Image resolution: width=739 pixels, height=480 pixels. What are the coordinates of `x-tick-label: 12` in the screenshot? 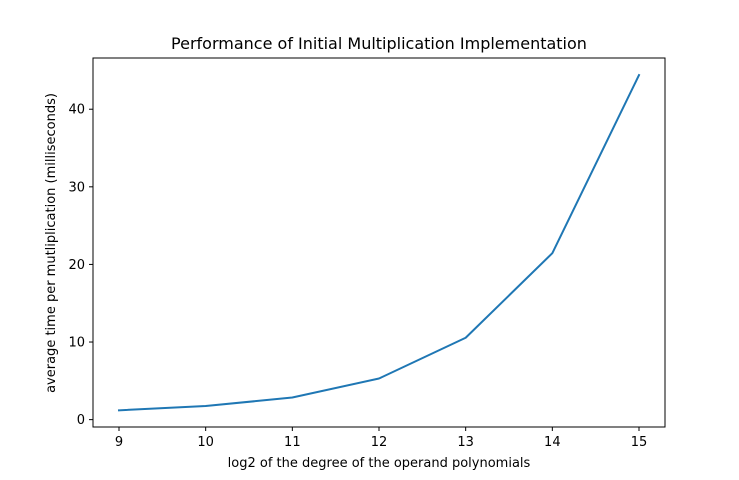 It's located at (379, 442).